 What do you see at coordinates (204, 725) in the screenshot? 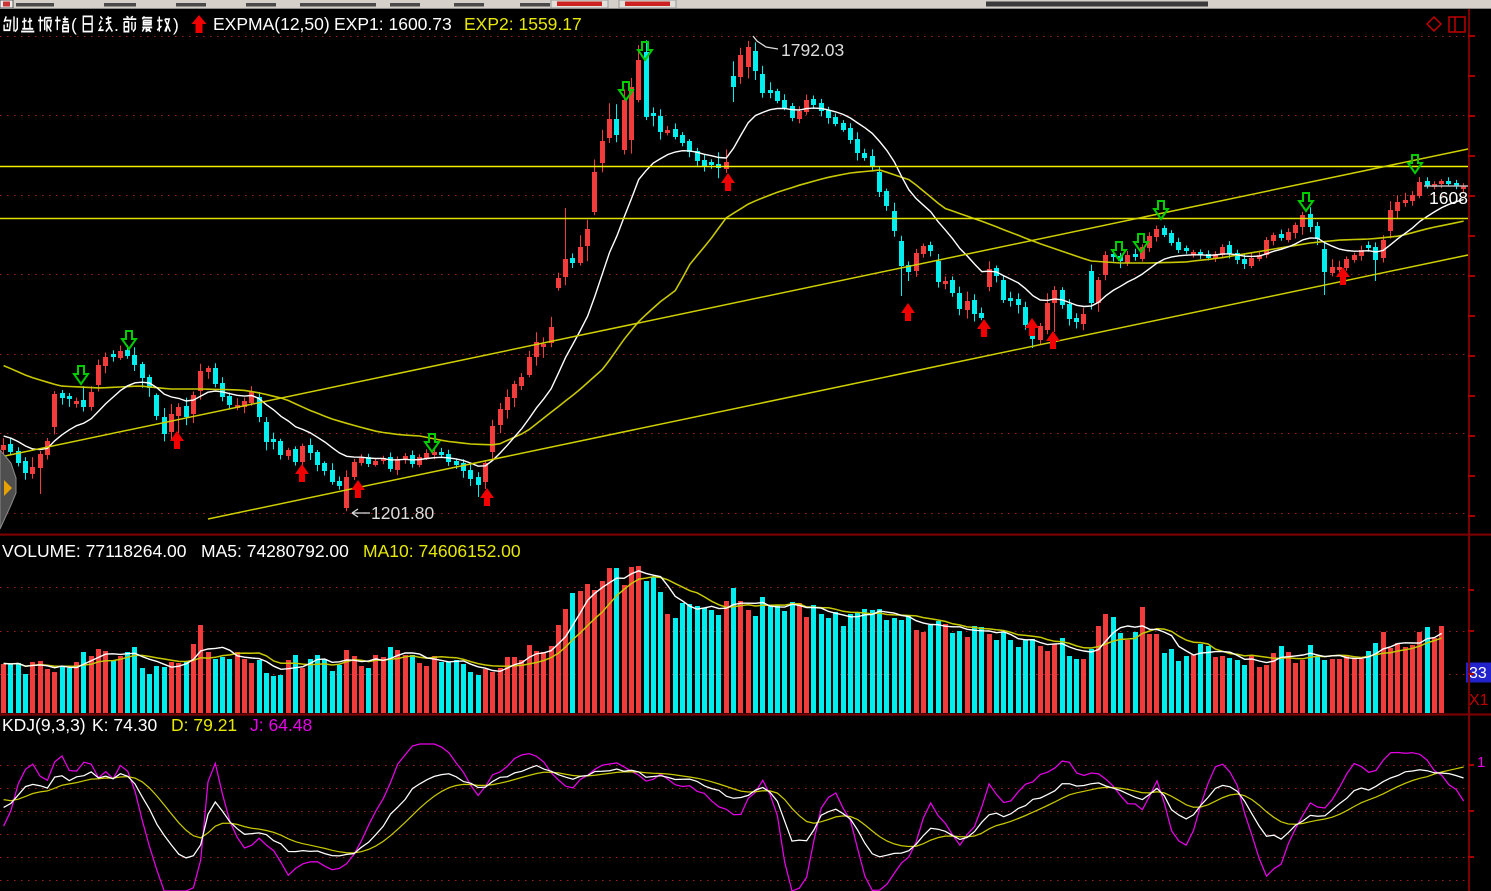
I see `svg-text: D: 79.21` at bounding box center [204, 725].